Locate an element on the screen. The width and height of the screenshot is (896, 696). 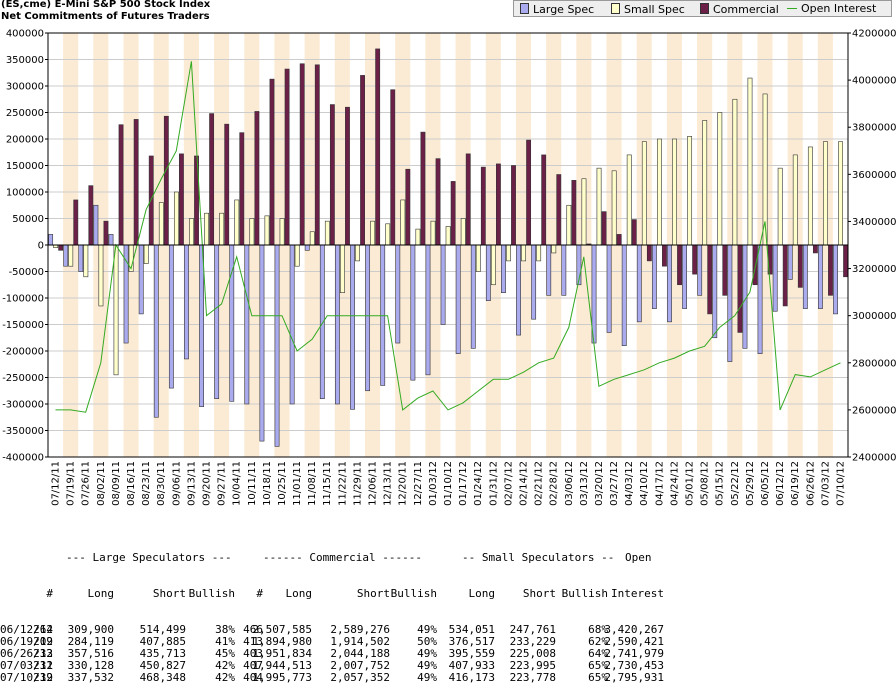
x-tick-label: 11/22/11 is located at coordinates (342, 483).